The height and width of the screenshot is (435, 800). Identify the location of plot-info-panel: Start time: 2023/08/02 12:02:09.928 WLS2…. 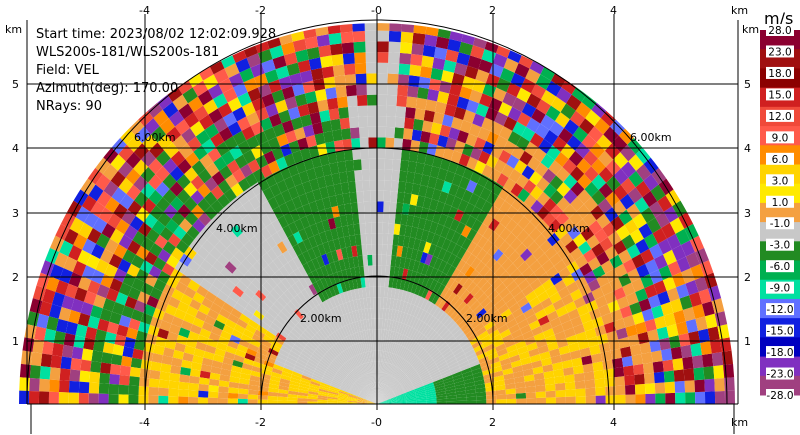
(156, 71).